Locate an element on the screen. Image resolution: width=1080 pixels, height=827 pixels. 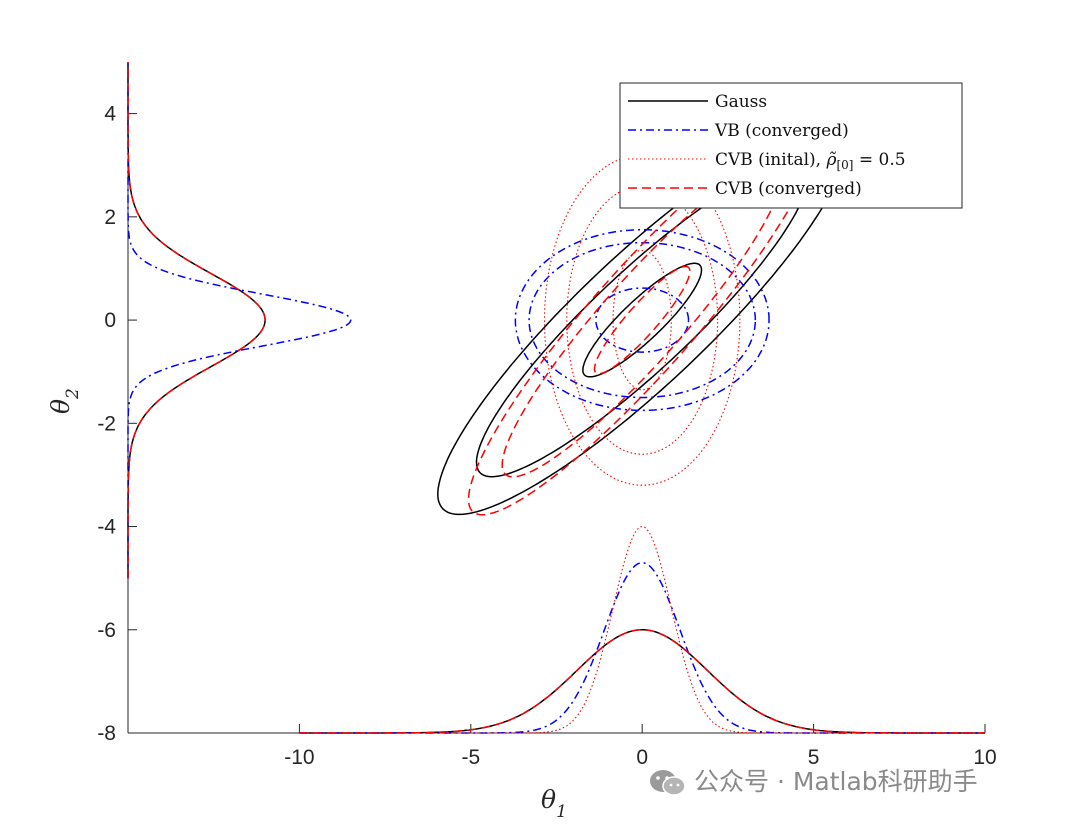
legend-label: CVB (converged) is located at coordinates (788, 189).